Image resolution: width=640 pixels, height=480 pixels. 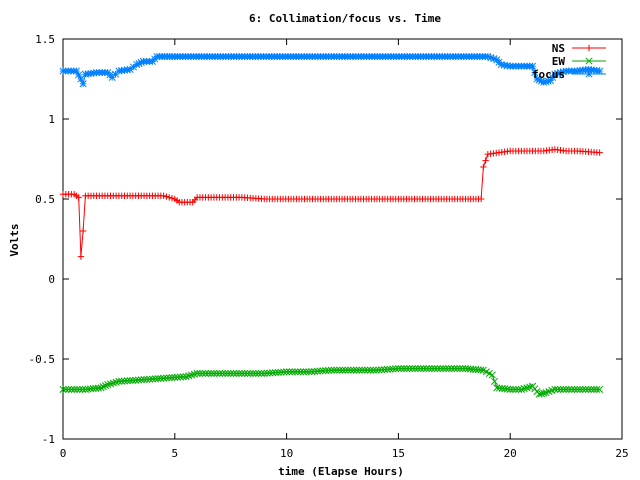 What do you see at coordinates (510, 453) in the screenshot?
I see `x-tick-label: 20` at bounding box center [510, 453].